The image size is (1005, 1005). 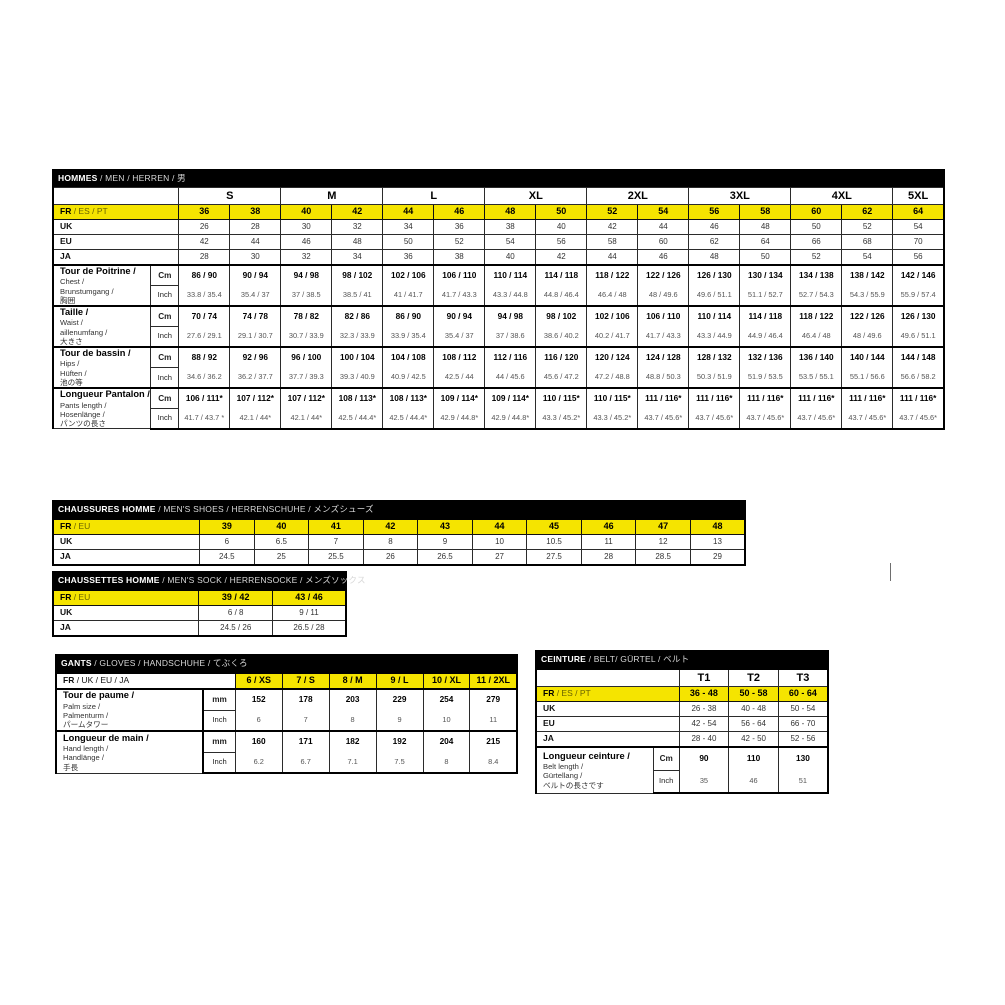 I want to click on men-measure-cm-value: 134 / 138, so click(x=816, y=275).